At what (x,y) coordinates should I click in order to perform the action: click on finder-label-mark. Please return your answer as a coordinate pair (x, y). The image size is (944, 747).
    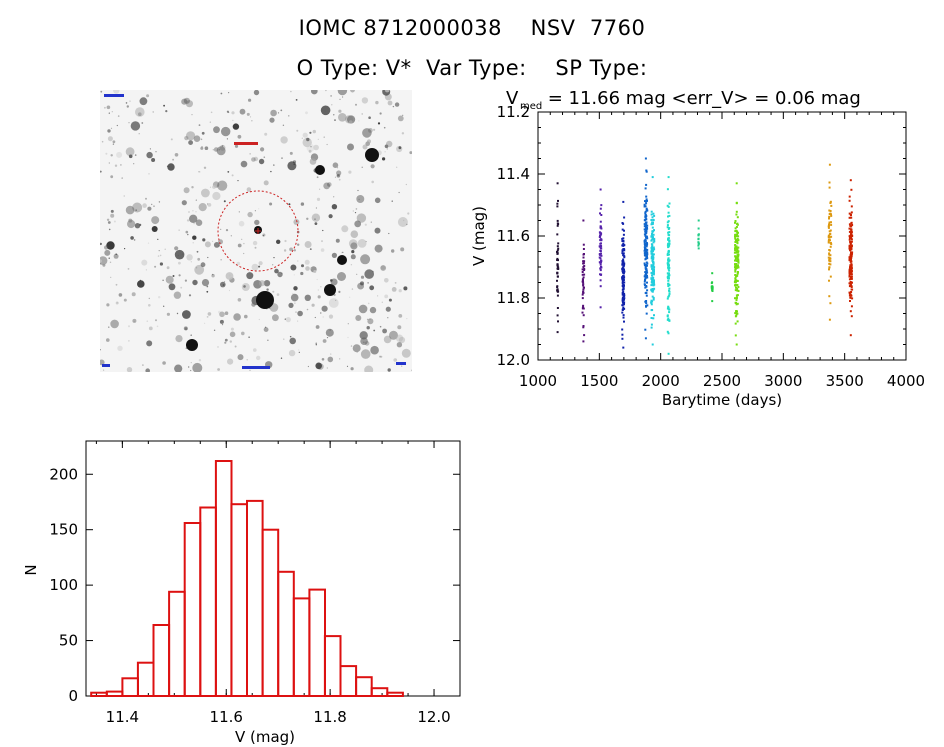
    Looking at the image, I should click on (256, 367).